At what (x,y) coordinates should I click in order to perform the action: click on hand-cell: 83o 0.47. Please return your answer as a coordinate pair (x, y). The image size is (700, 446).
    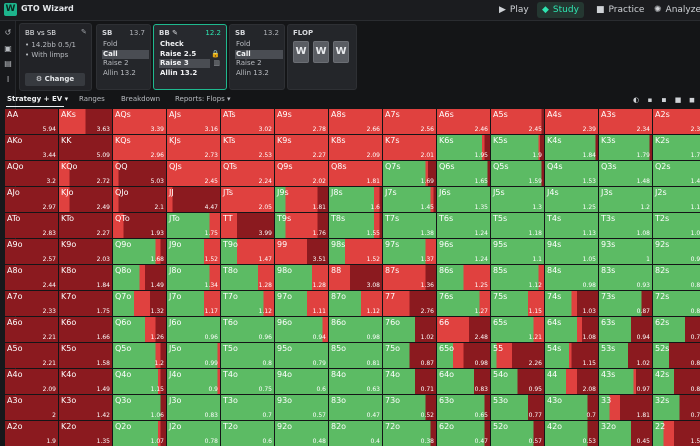
    Looking at the image, I should click on (355, 407).